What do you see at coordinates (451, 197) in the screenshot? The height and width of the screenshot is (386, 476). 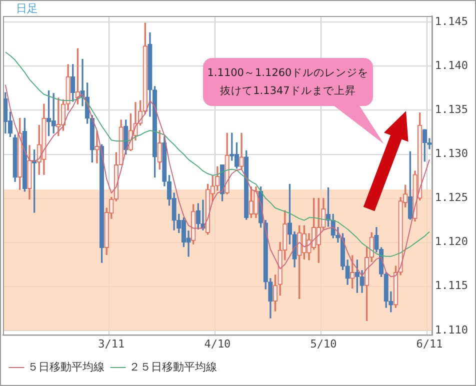 I see `y-tick-label: 1.125` at bounding box center [451, 197].